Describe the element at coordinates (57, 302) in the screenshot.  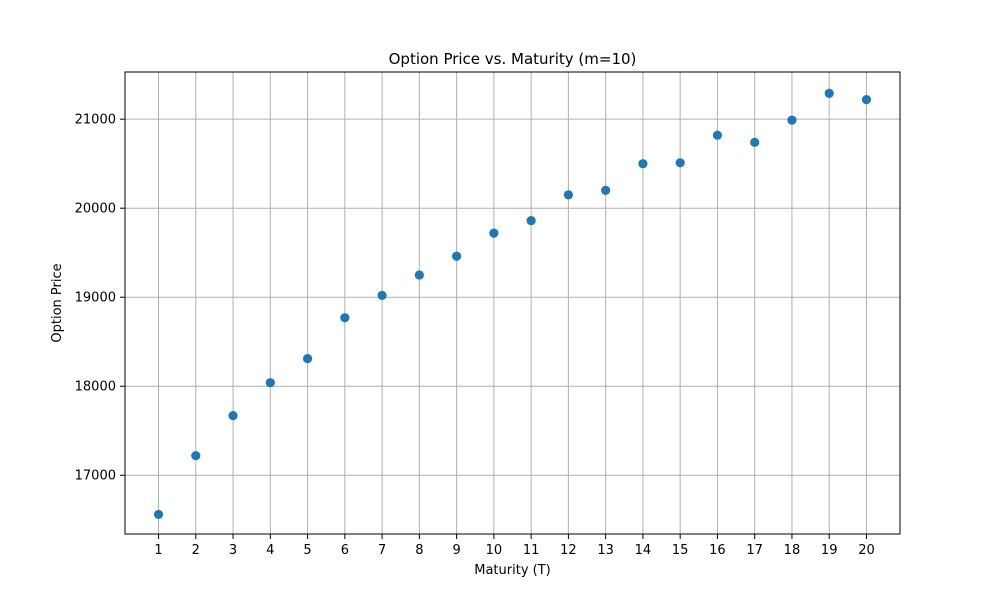
I see `y-axis-label: Option Price` at that location.